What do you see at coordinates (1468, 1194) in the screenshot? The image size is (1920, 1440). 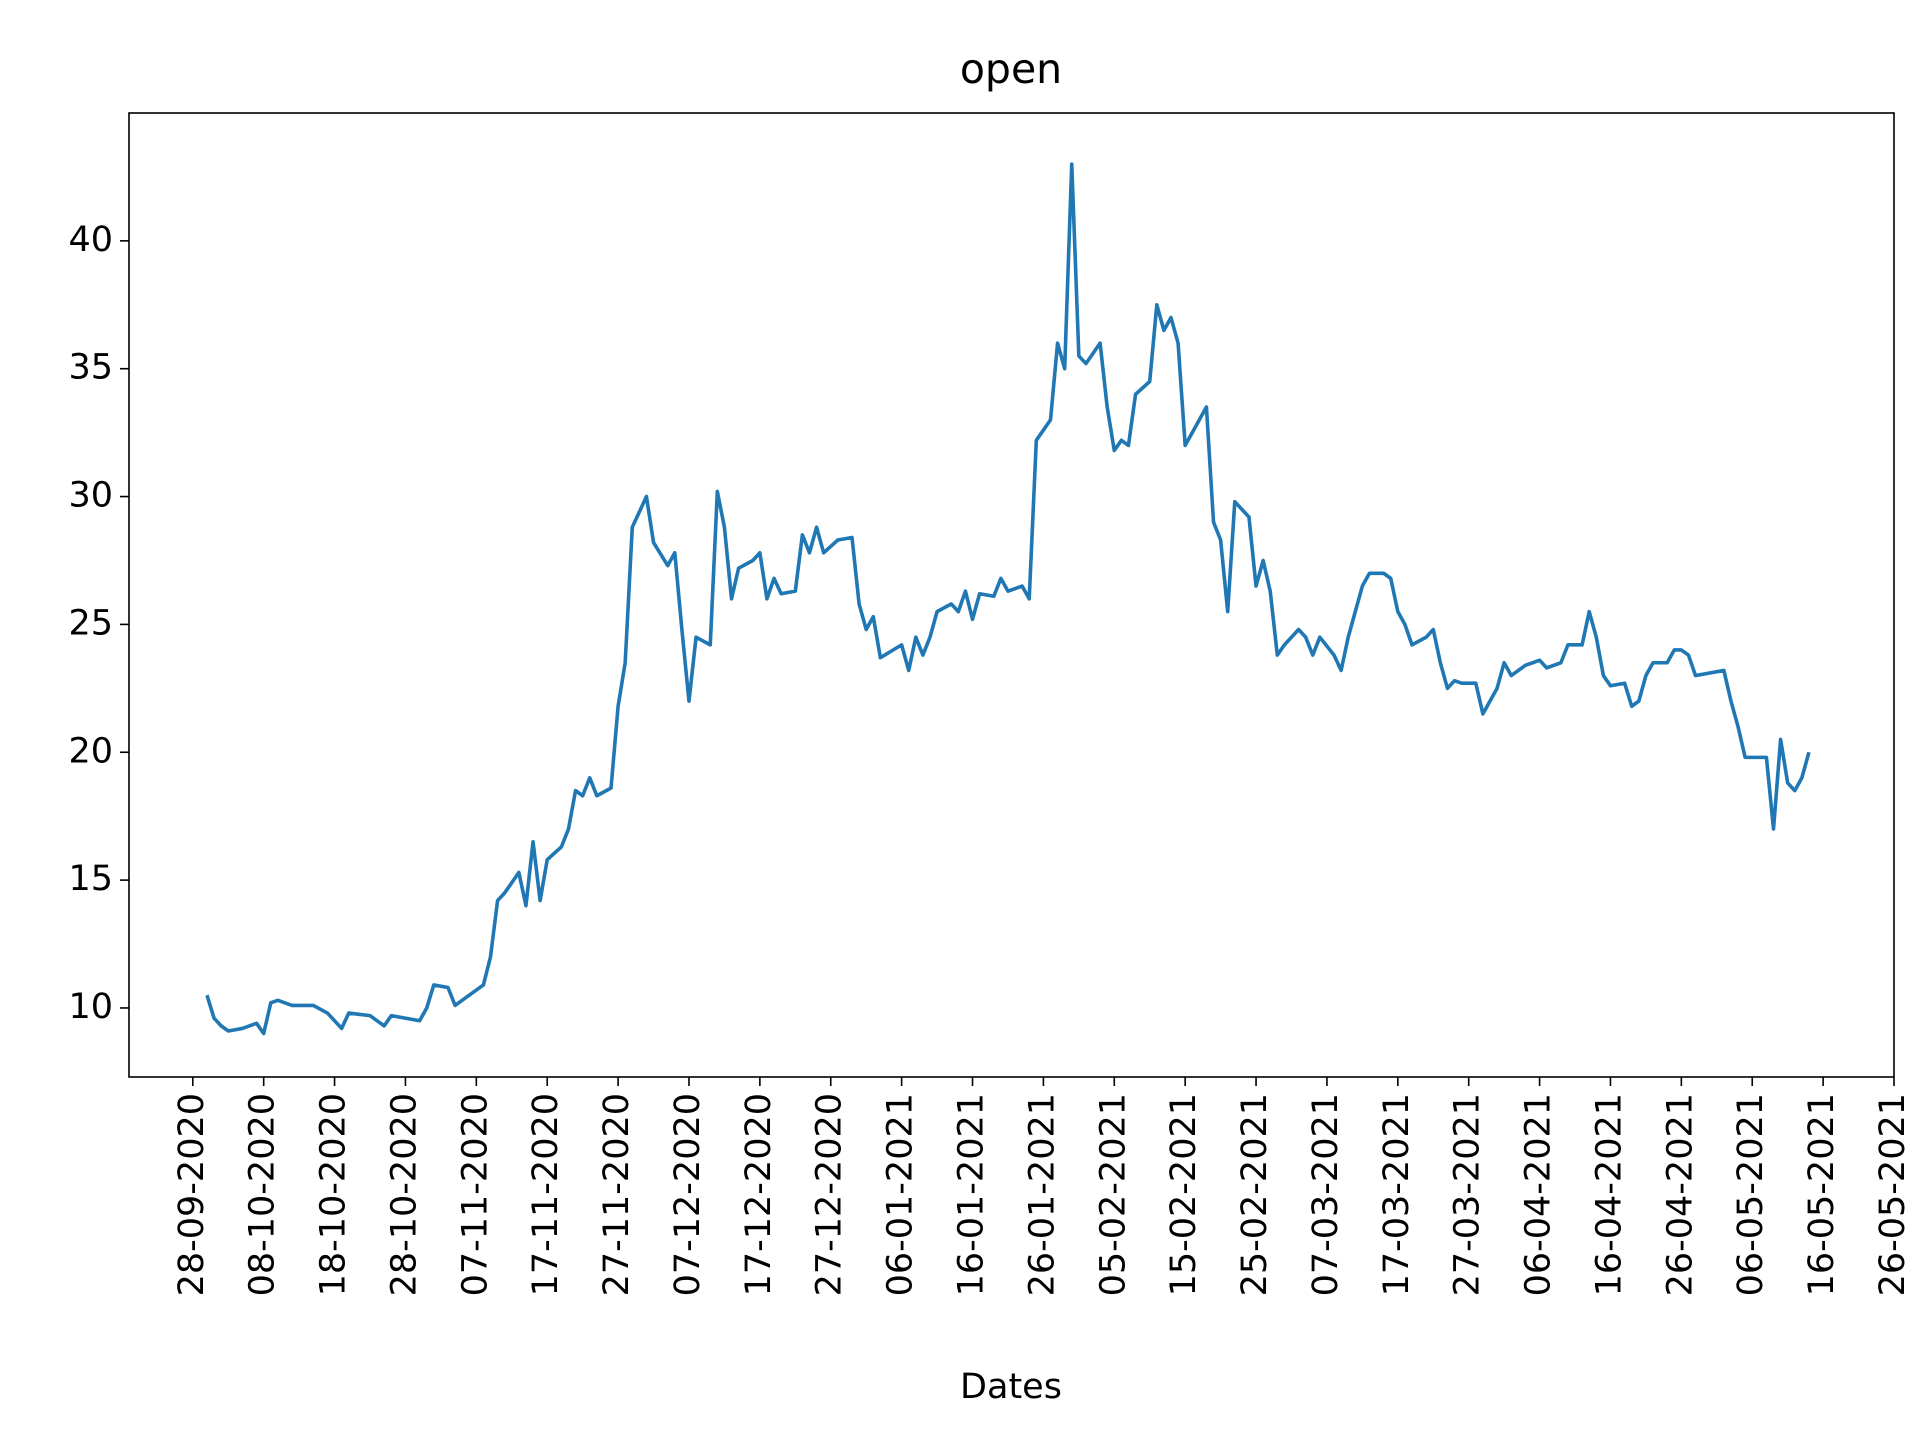 I see `x-tick-label: 27-03-2021` at bounding box center [1468, 1194].